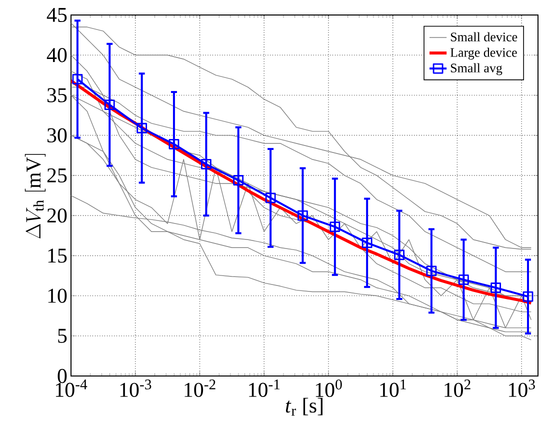  I want to click on y-tick-label: 30, so click(57, 135).